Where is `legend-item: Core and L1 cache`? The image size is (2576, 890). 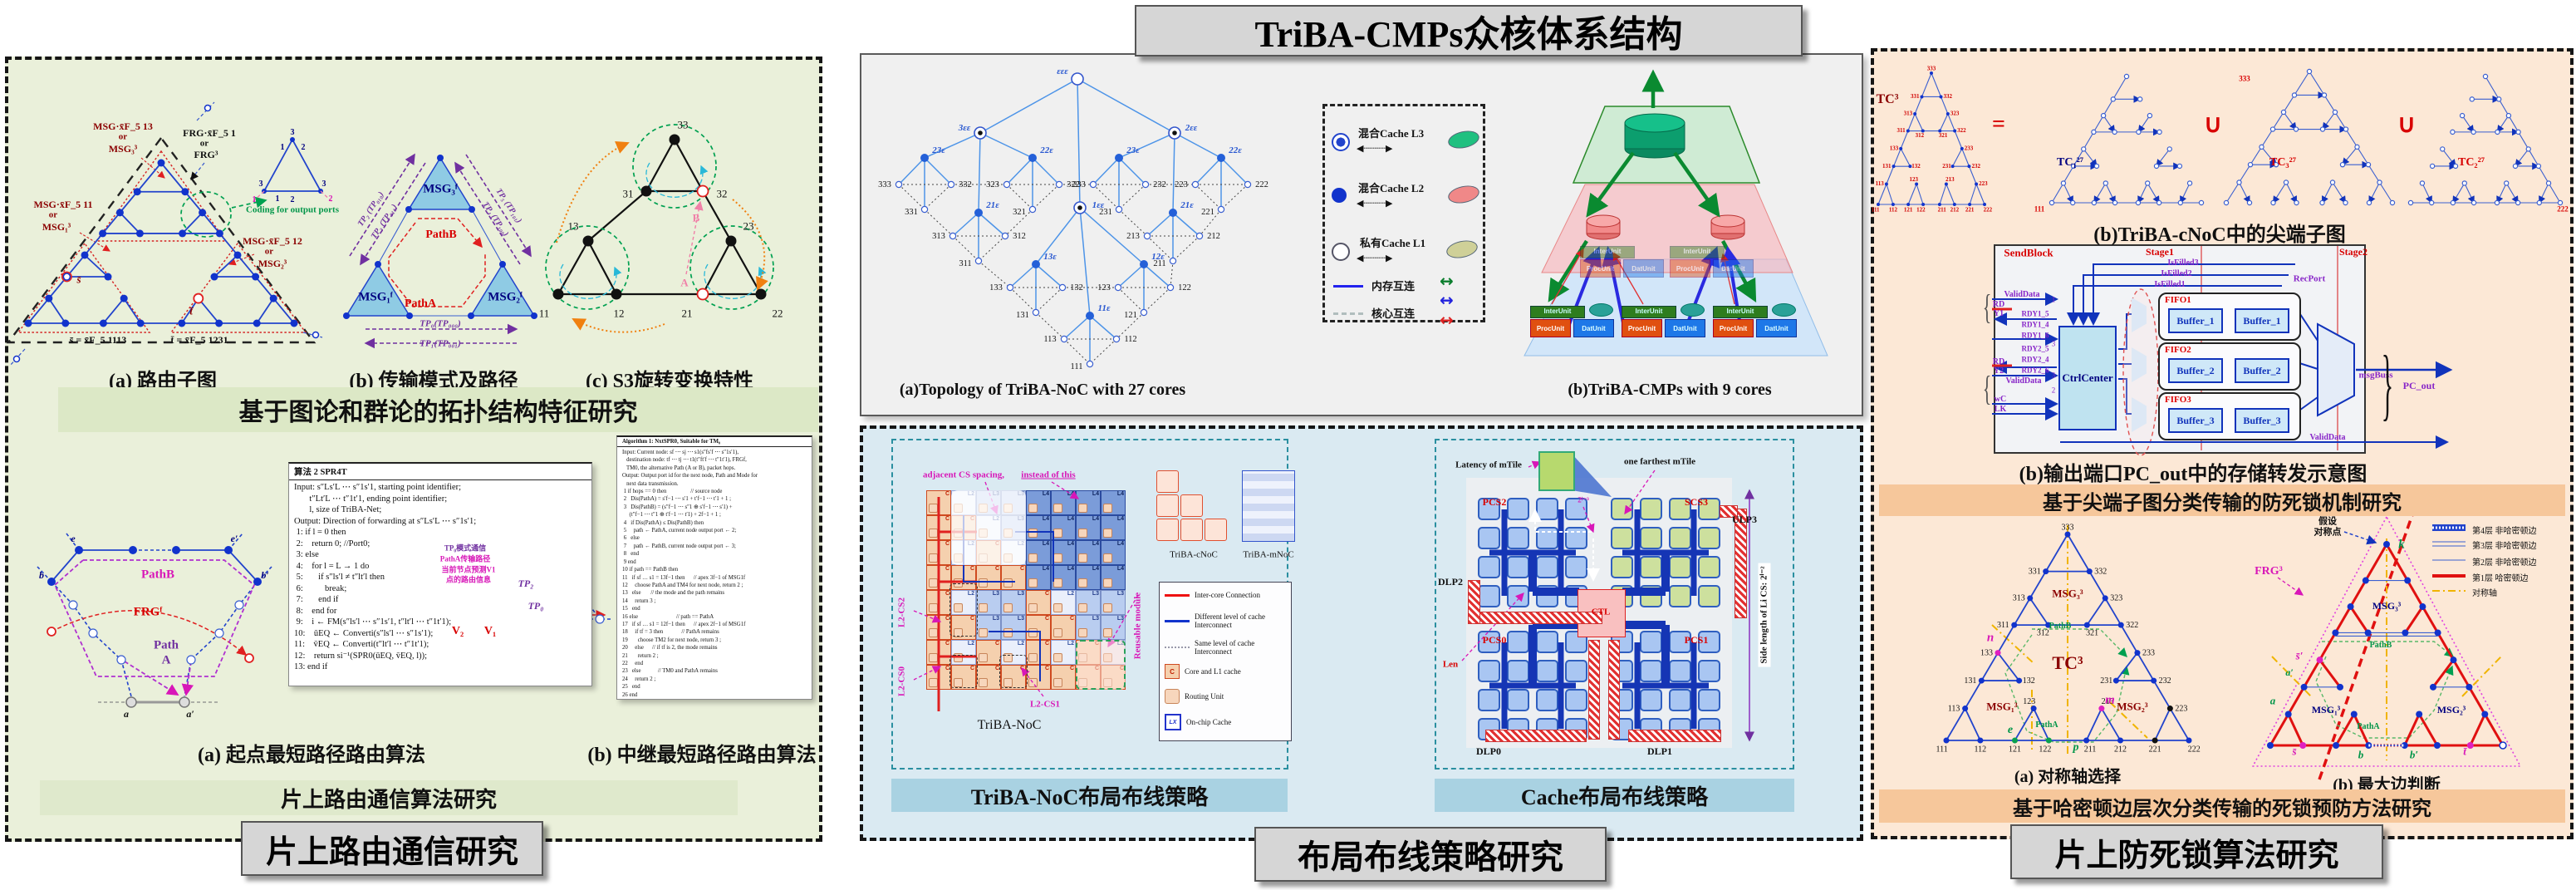 legend-item: Core and L1 cache is located at coordinates (1213, 671).